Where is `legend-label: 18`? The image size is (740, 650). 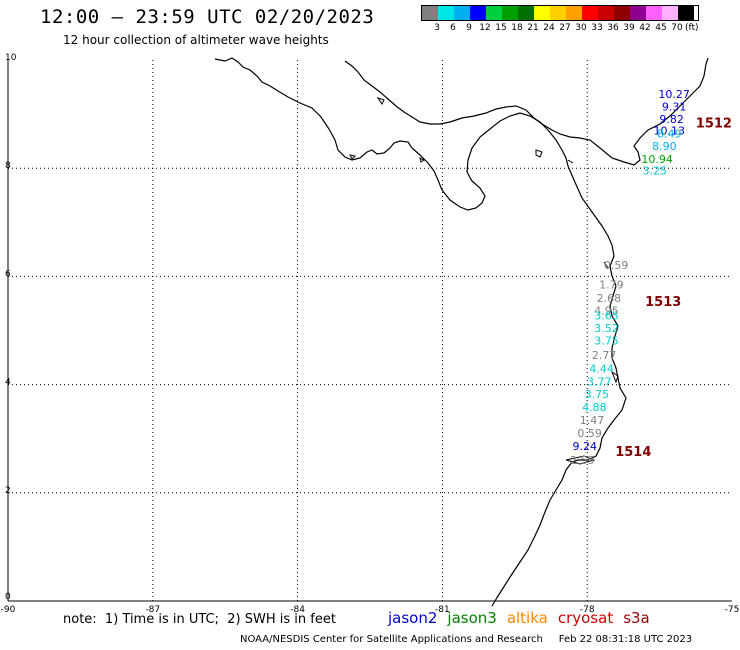
legend-label: 18 is located at coordinates (517, 28).